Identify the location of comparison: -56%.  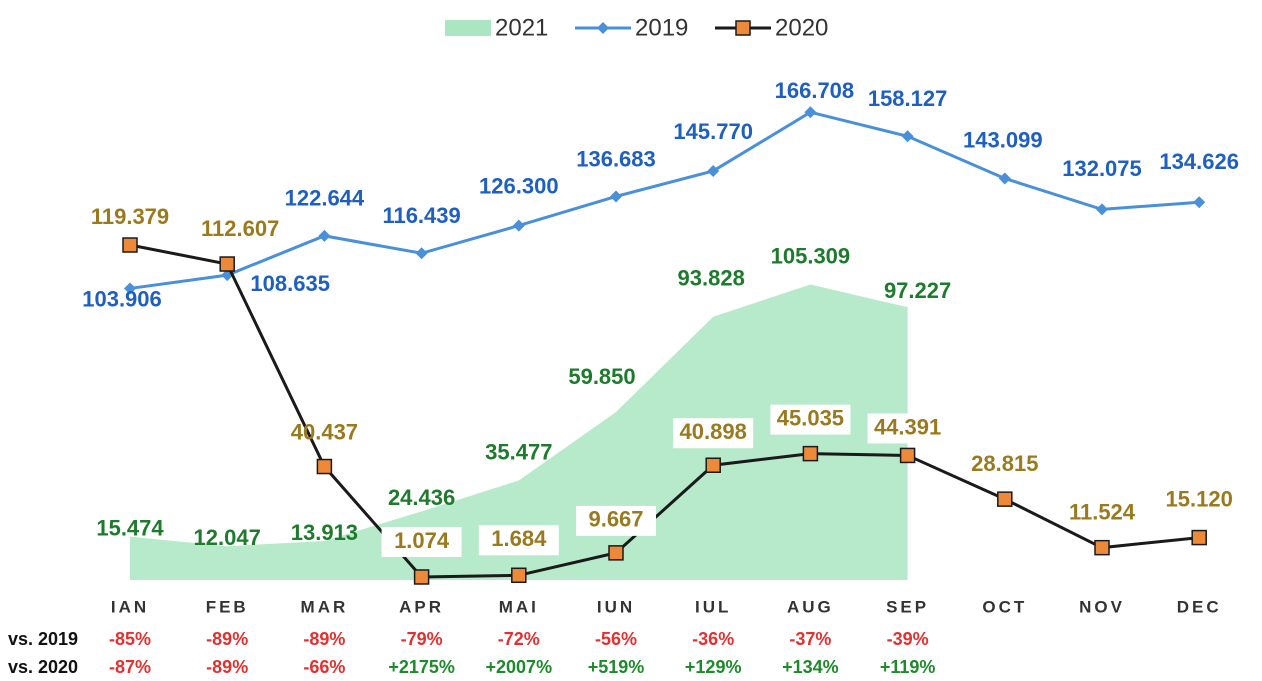
(616, 639).